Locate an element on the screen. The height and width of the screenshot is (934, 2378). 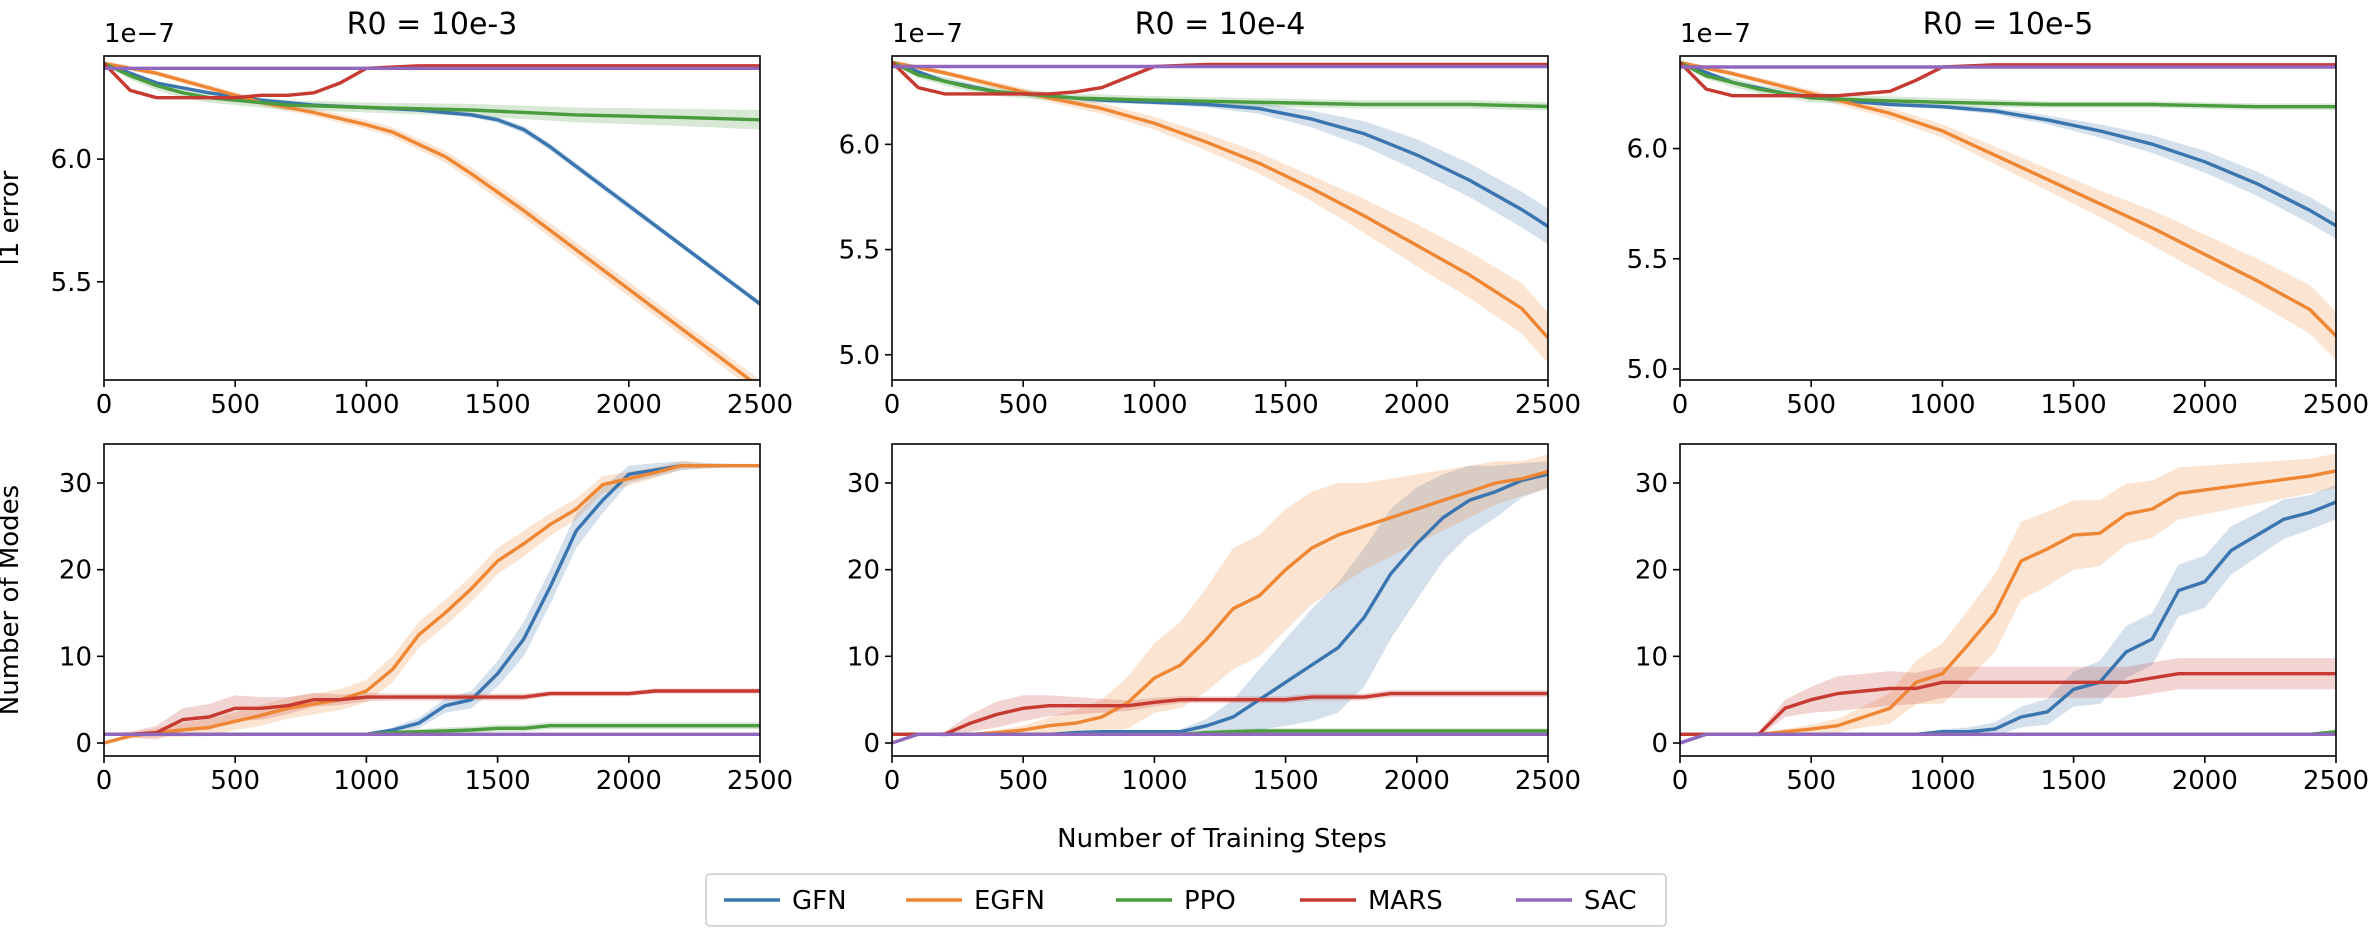
subplot-title: R0 = 10e-5 is located at coordinates (2008, 24).